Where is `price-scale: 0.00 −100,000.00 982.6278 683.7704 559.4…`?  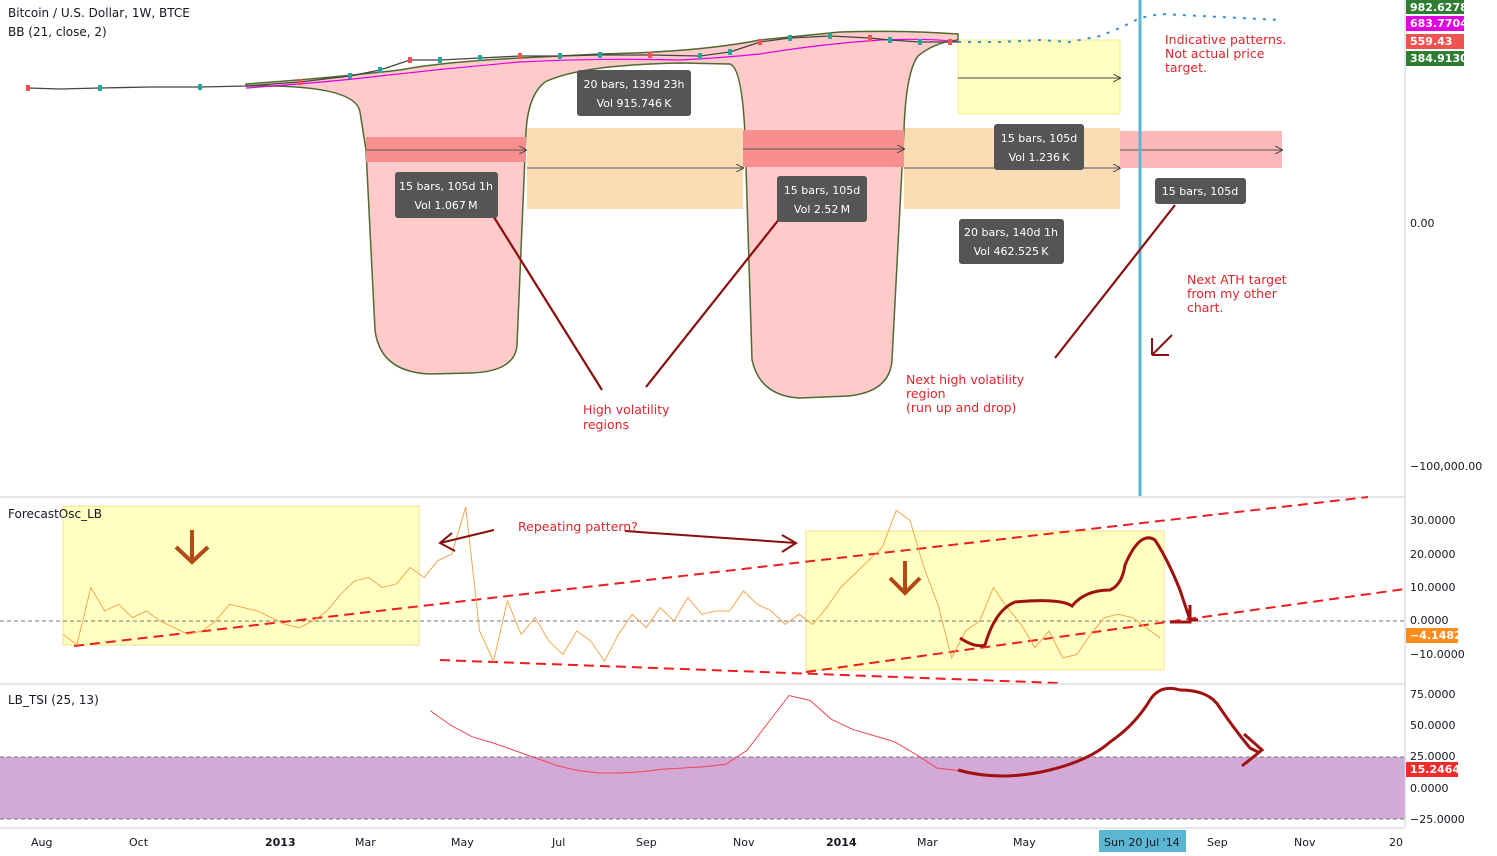 price-scale: 0.00 −100,000.00 982.6278 683.7704 559.4… is located at coordinates (1443, 414).